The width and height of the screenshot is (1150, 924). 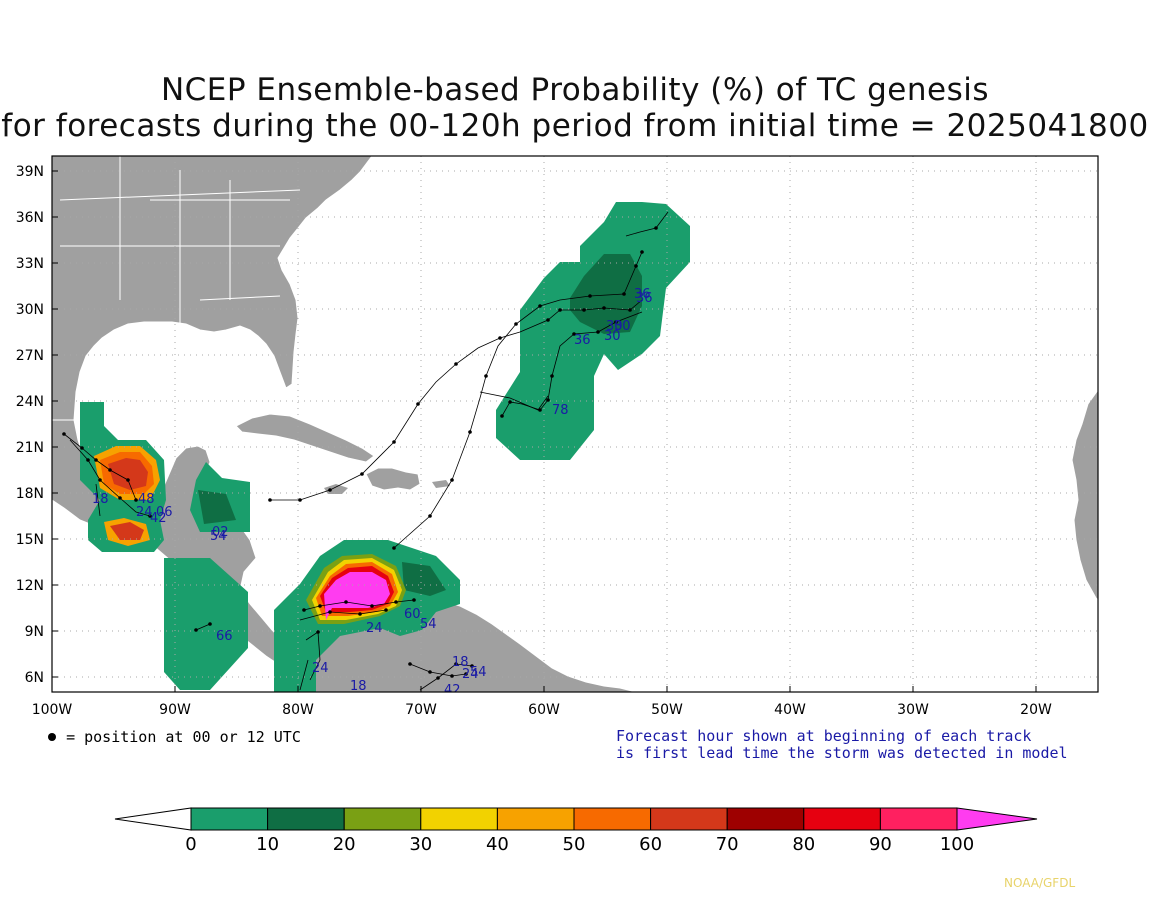 What do you see at coordinates (180, 243) in the screenshot?
I see `state-borders` at bounding box center [180, 243].